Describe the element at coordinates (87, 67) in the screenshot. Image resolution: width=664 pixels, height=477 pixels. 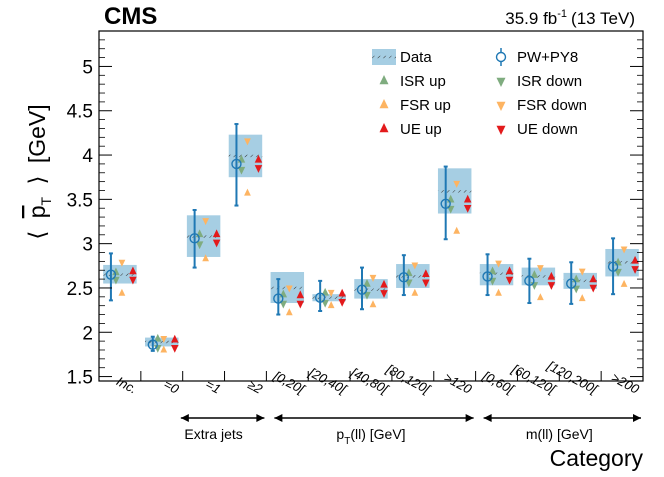
I see `y-tick-label-7: 5` at that location.